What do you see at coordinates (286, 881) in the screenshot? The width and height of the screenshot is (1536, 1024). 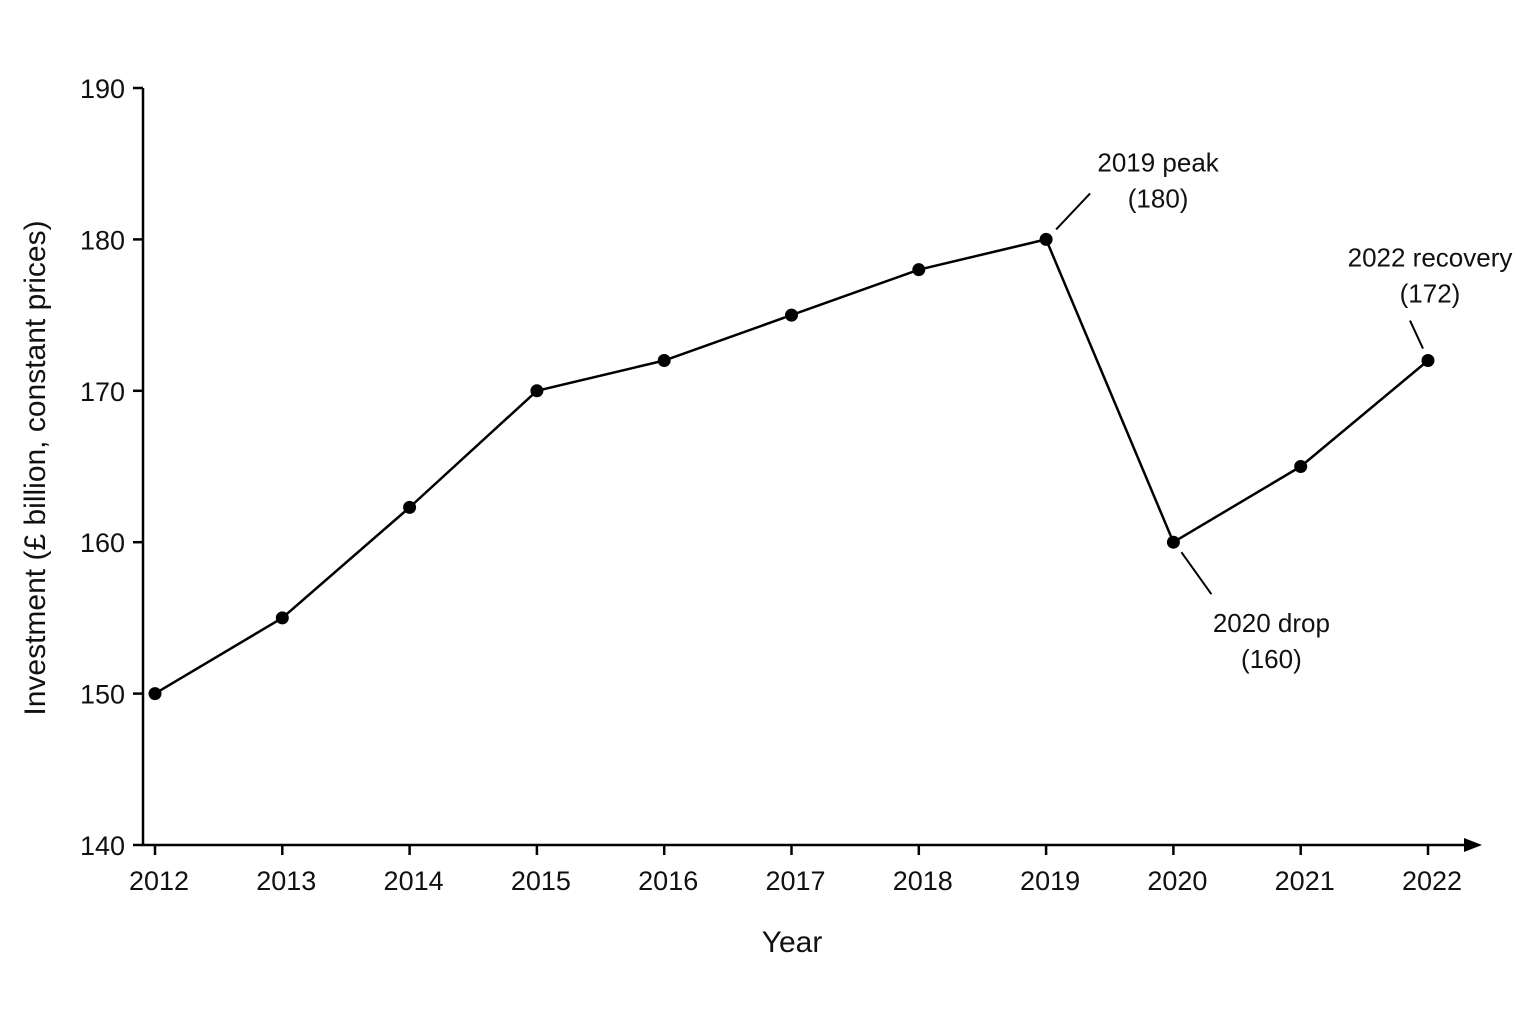 I see `x-tick-label: 2013` at bounding box center [286, 881].